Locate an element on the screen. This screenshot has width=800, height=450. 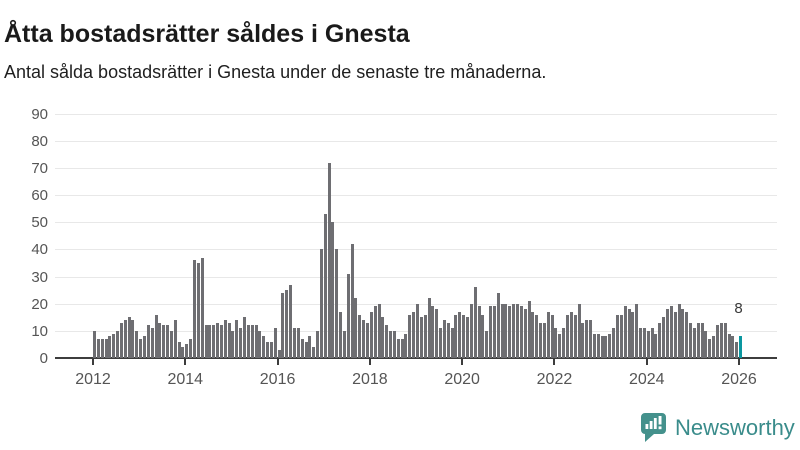
y-axis-tick-label: 50 is located at coordinates (39, 223).